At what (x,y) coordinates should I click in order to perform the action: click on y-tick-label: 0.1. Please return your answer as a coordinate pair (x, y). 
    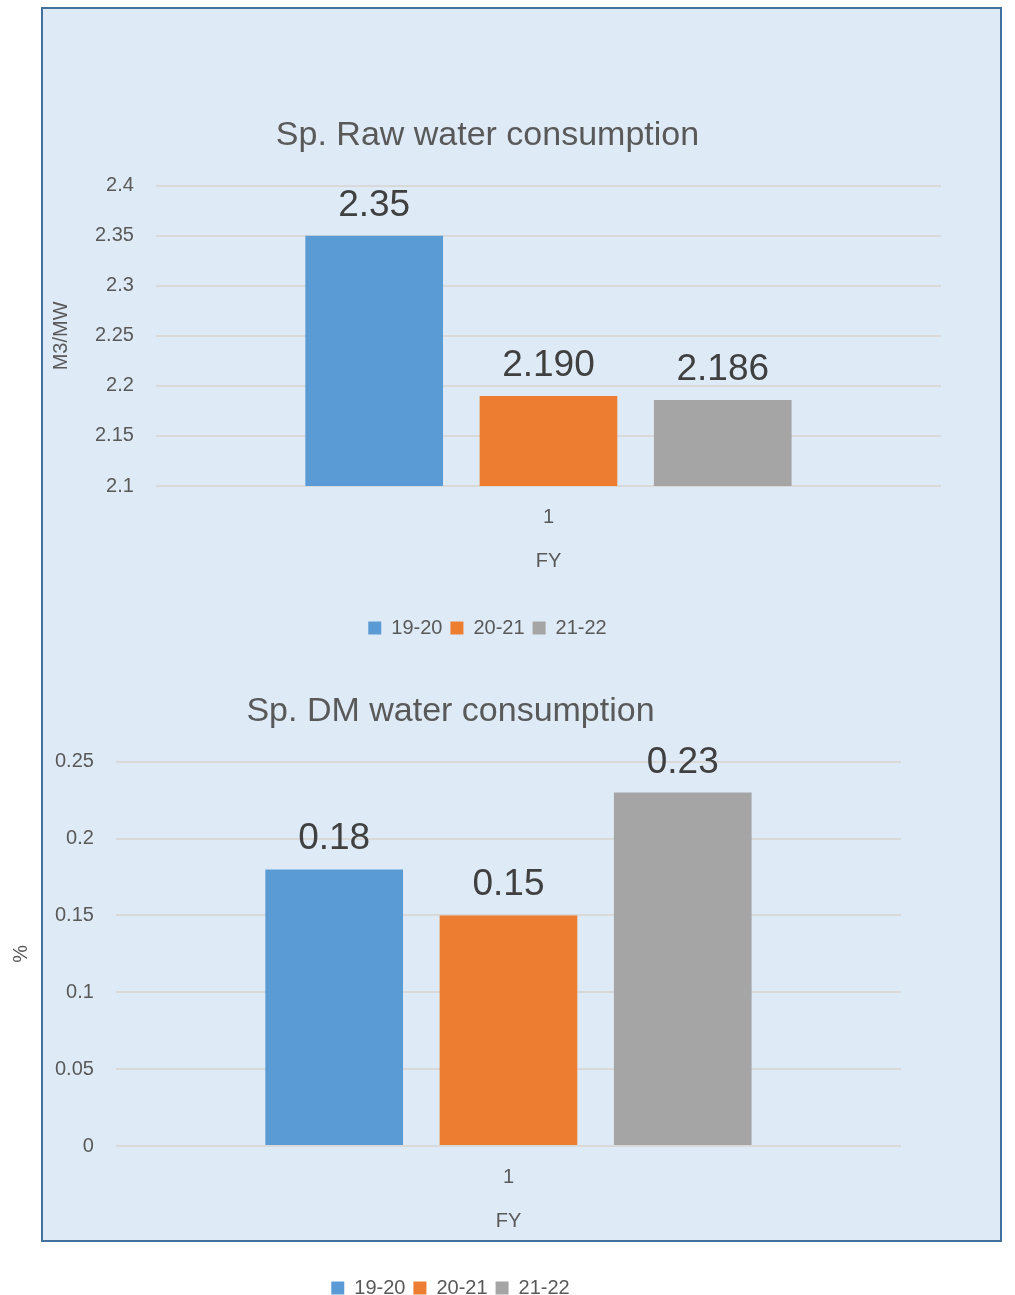
    Looking at the image, I should click on (80, 990).